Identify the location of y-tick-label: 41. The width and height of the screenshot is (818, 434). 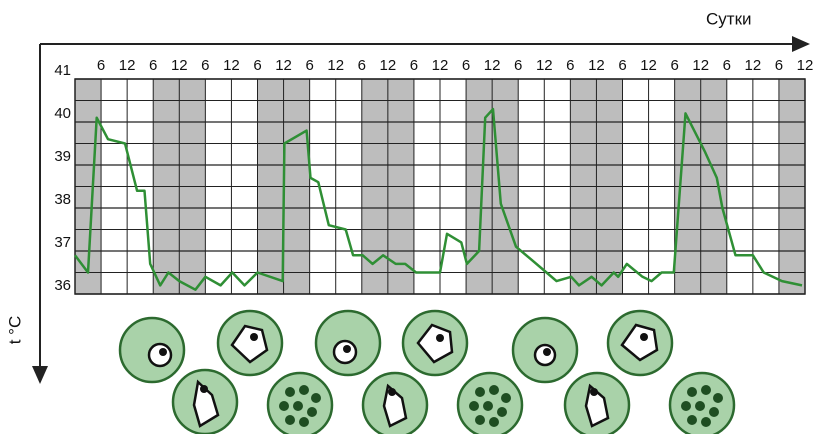
(62, 70).